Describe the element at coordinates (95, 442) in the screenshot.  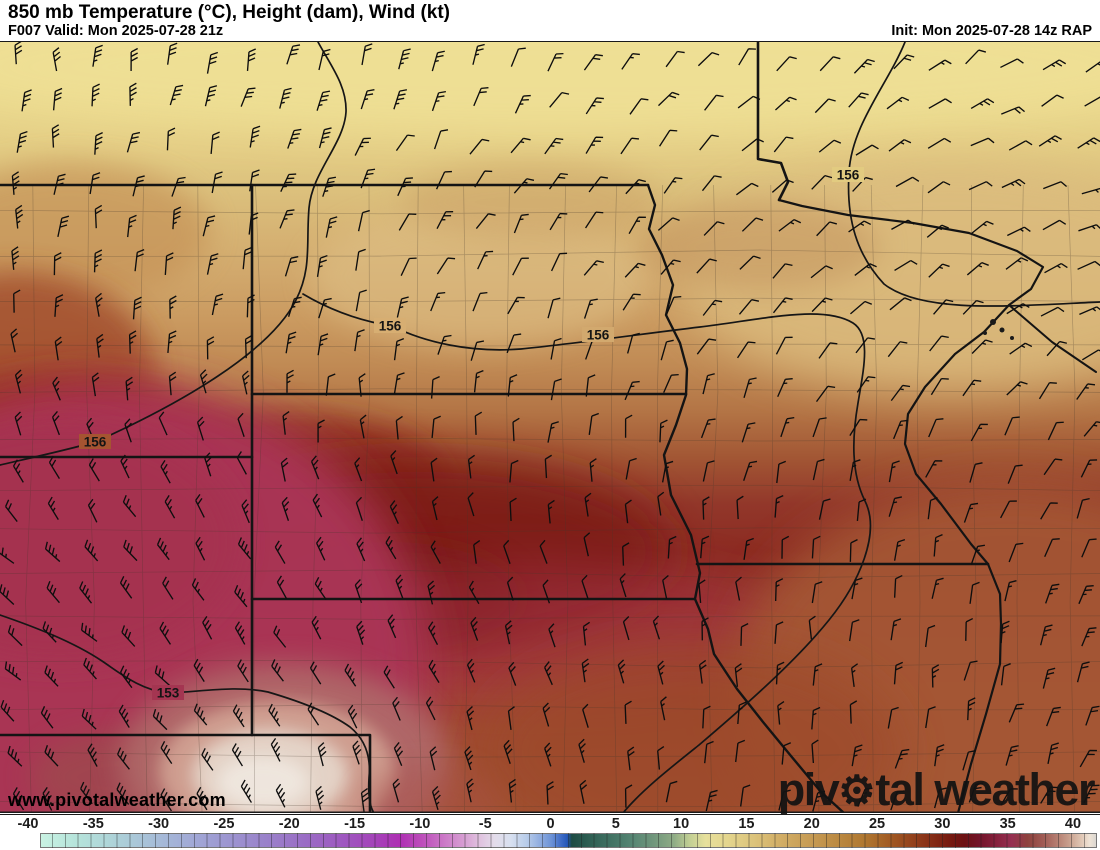
I see `contour-label: 156` at that location.